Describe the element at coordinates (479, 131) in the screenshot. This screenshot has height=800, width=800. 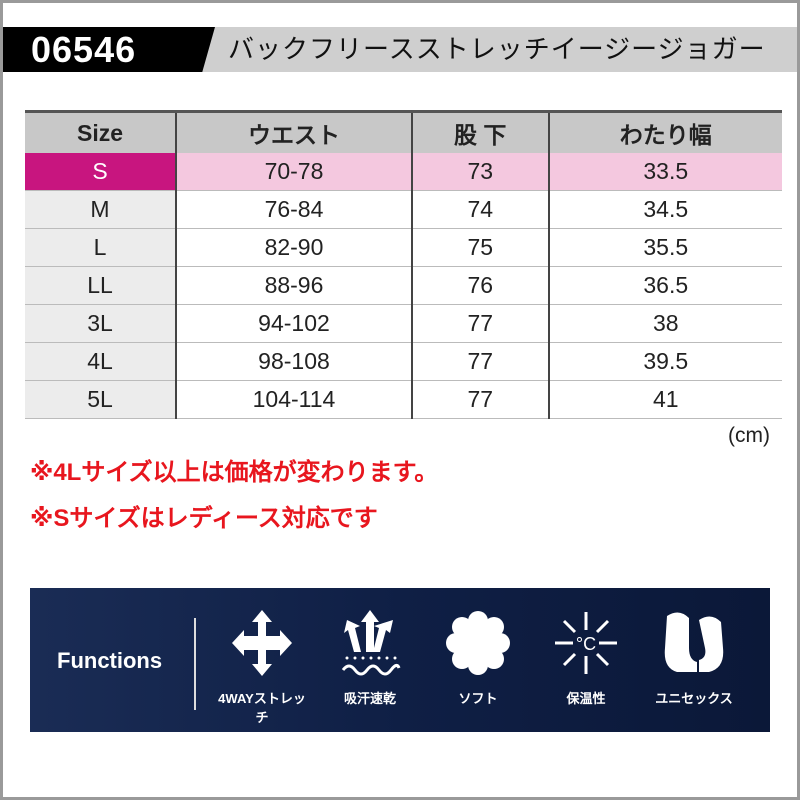
I see `header-inseam: 股 下` at that location.